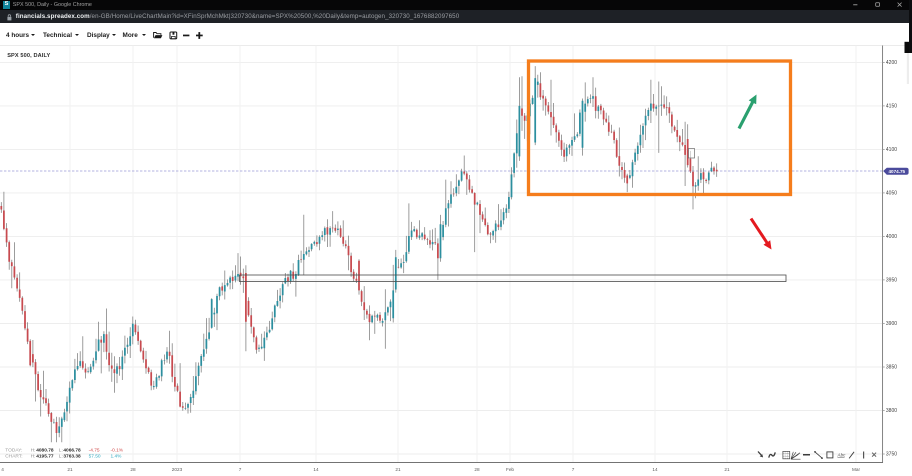 The width and height of the screenshot is (912, 476). What do you see at coordinates (891, 237) in the screenshot?
I see `svg-text: 4000` at bounding box center [891, 237].